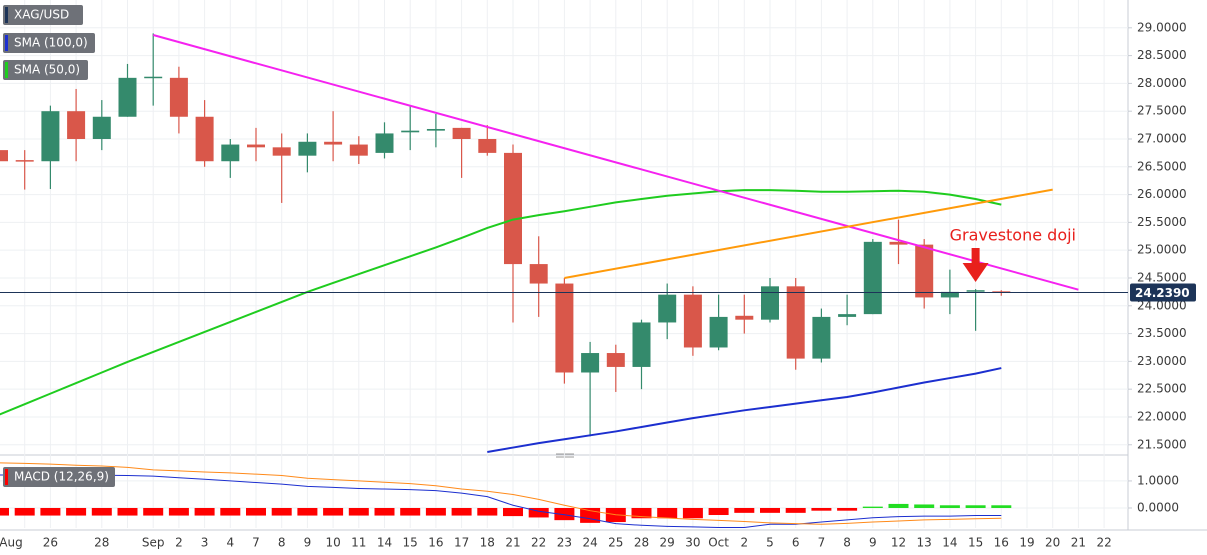 The image size is (1207, 555). I want to click on x-tick-label: 30, so click(692, 543).